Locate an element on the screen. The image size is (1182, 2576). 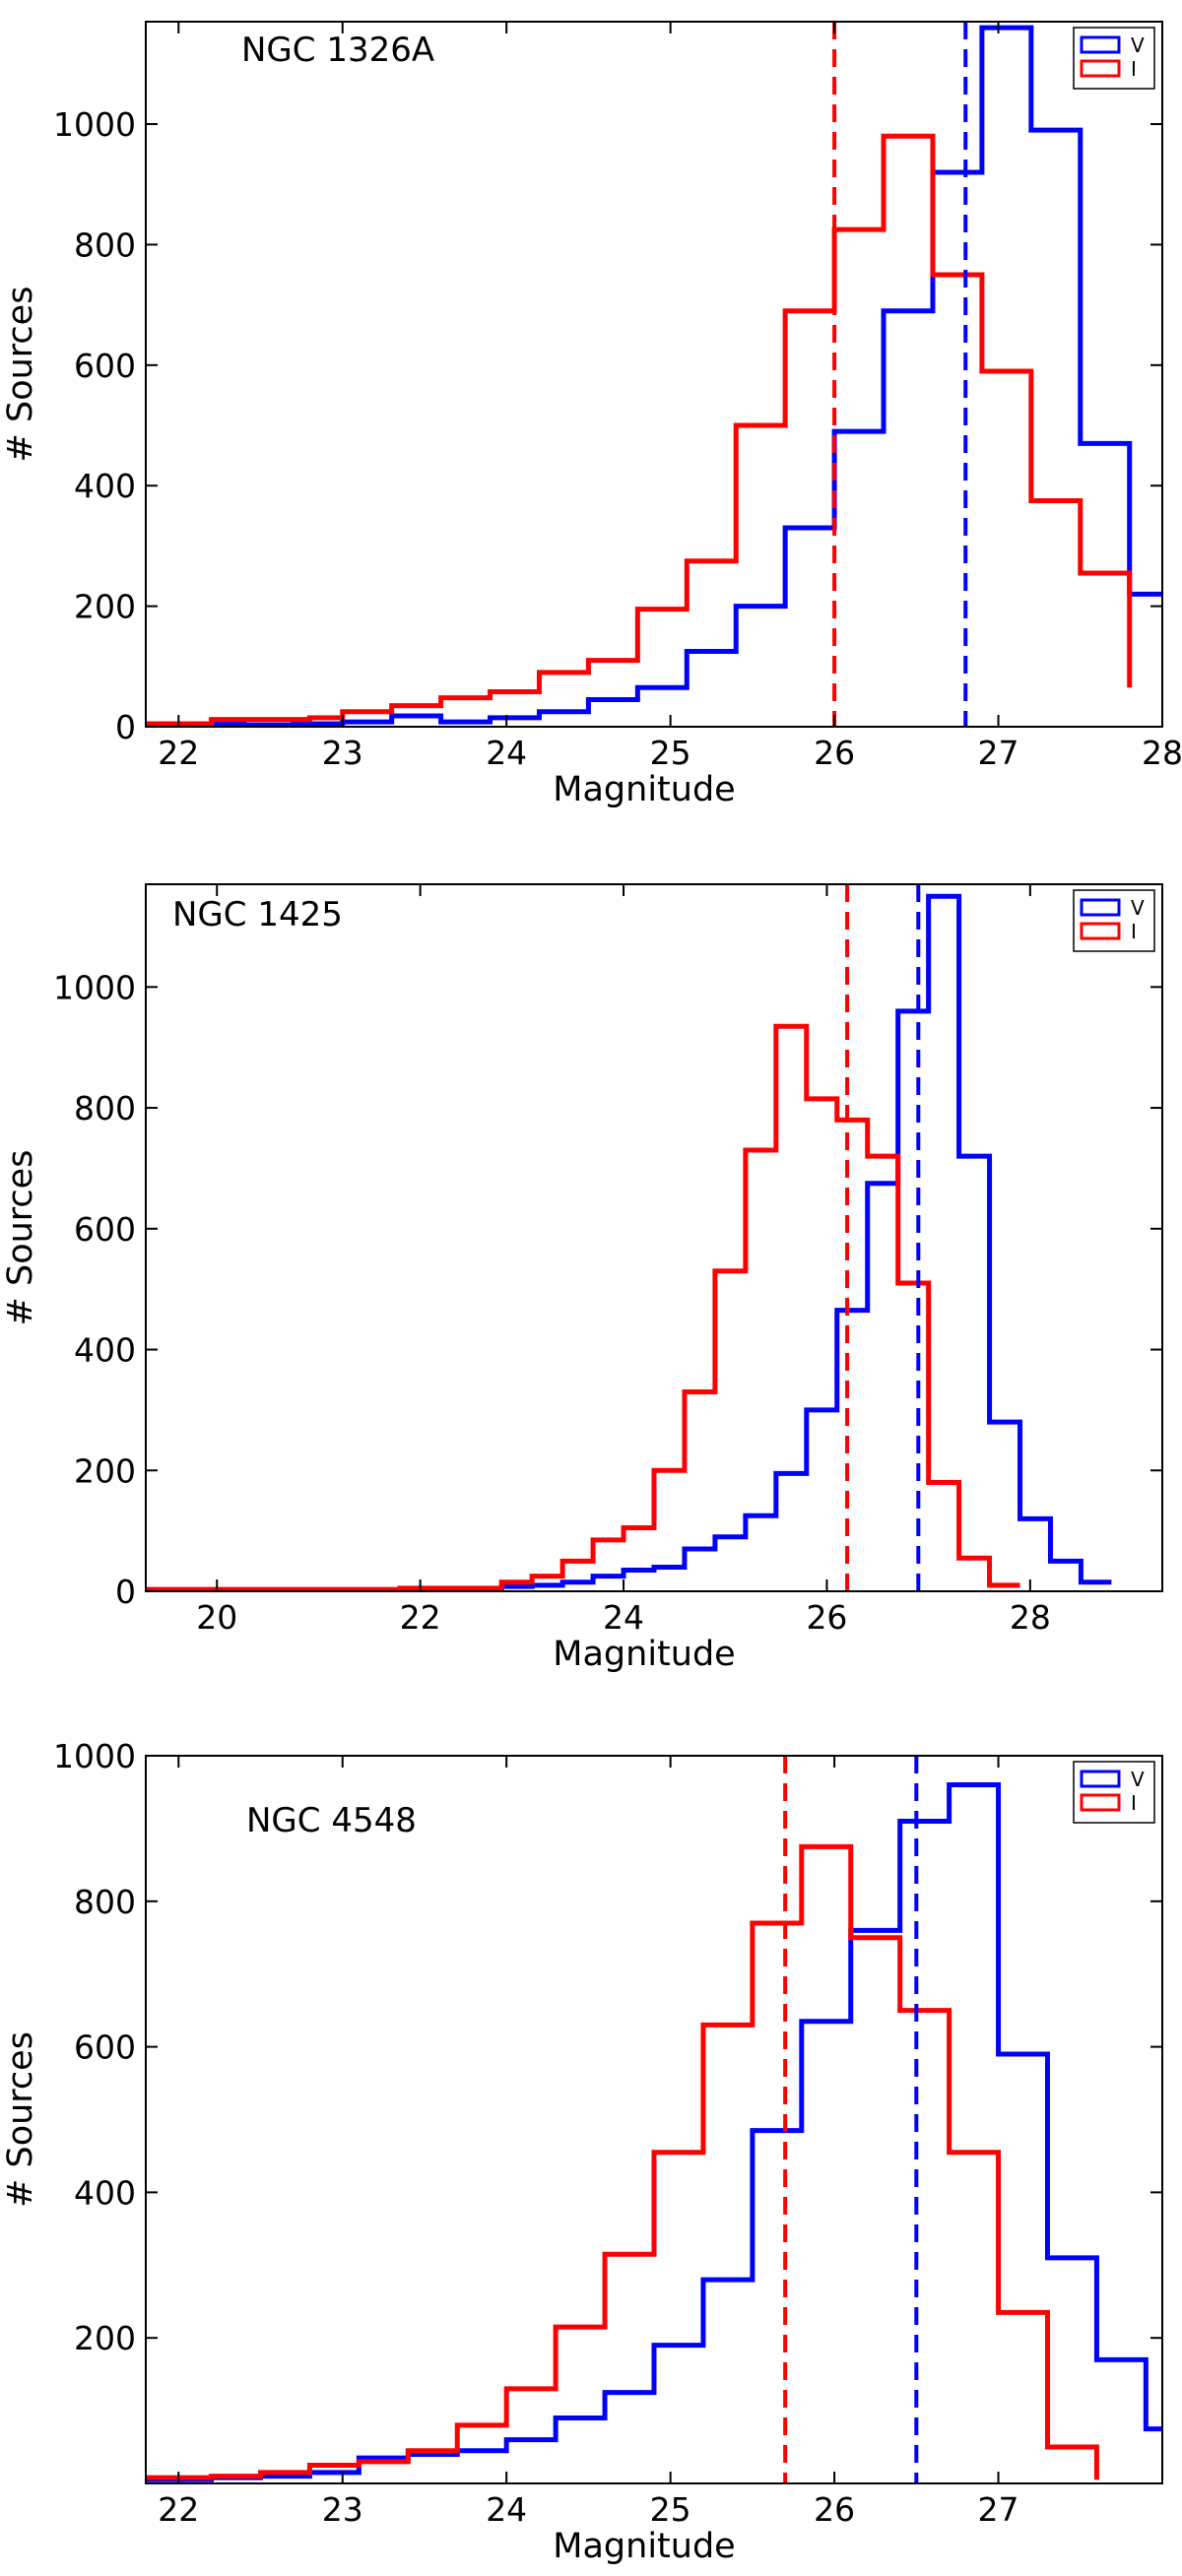
panel-title: NGC 1425 is located at coordinates (257, 914).